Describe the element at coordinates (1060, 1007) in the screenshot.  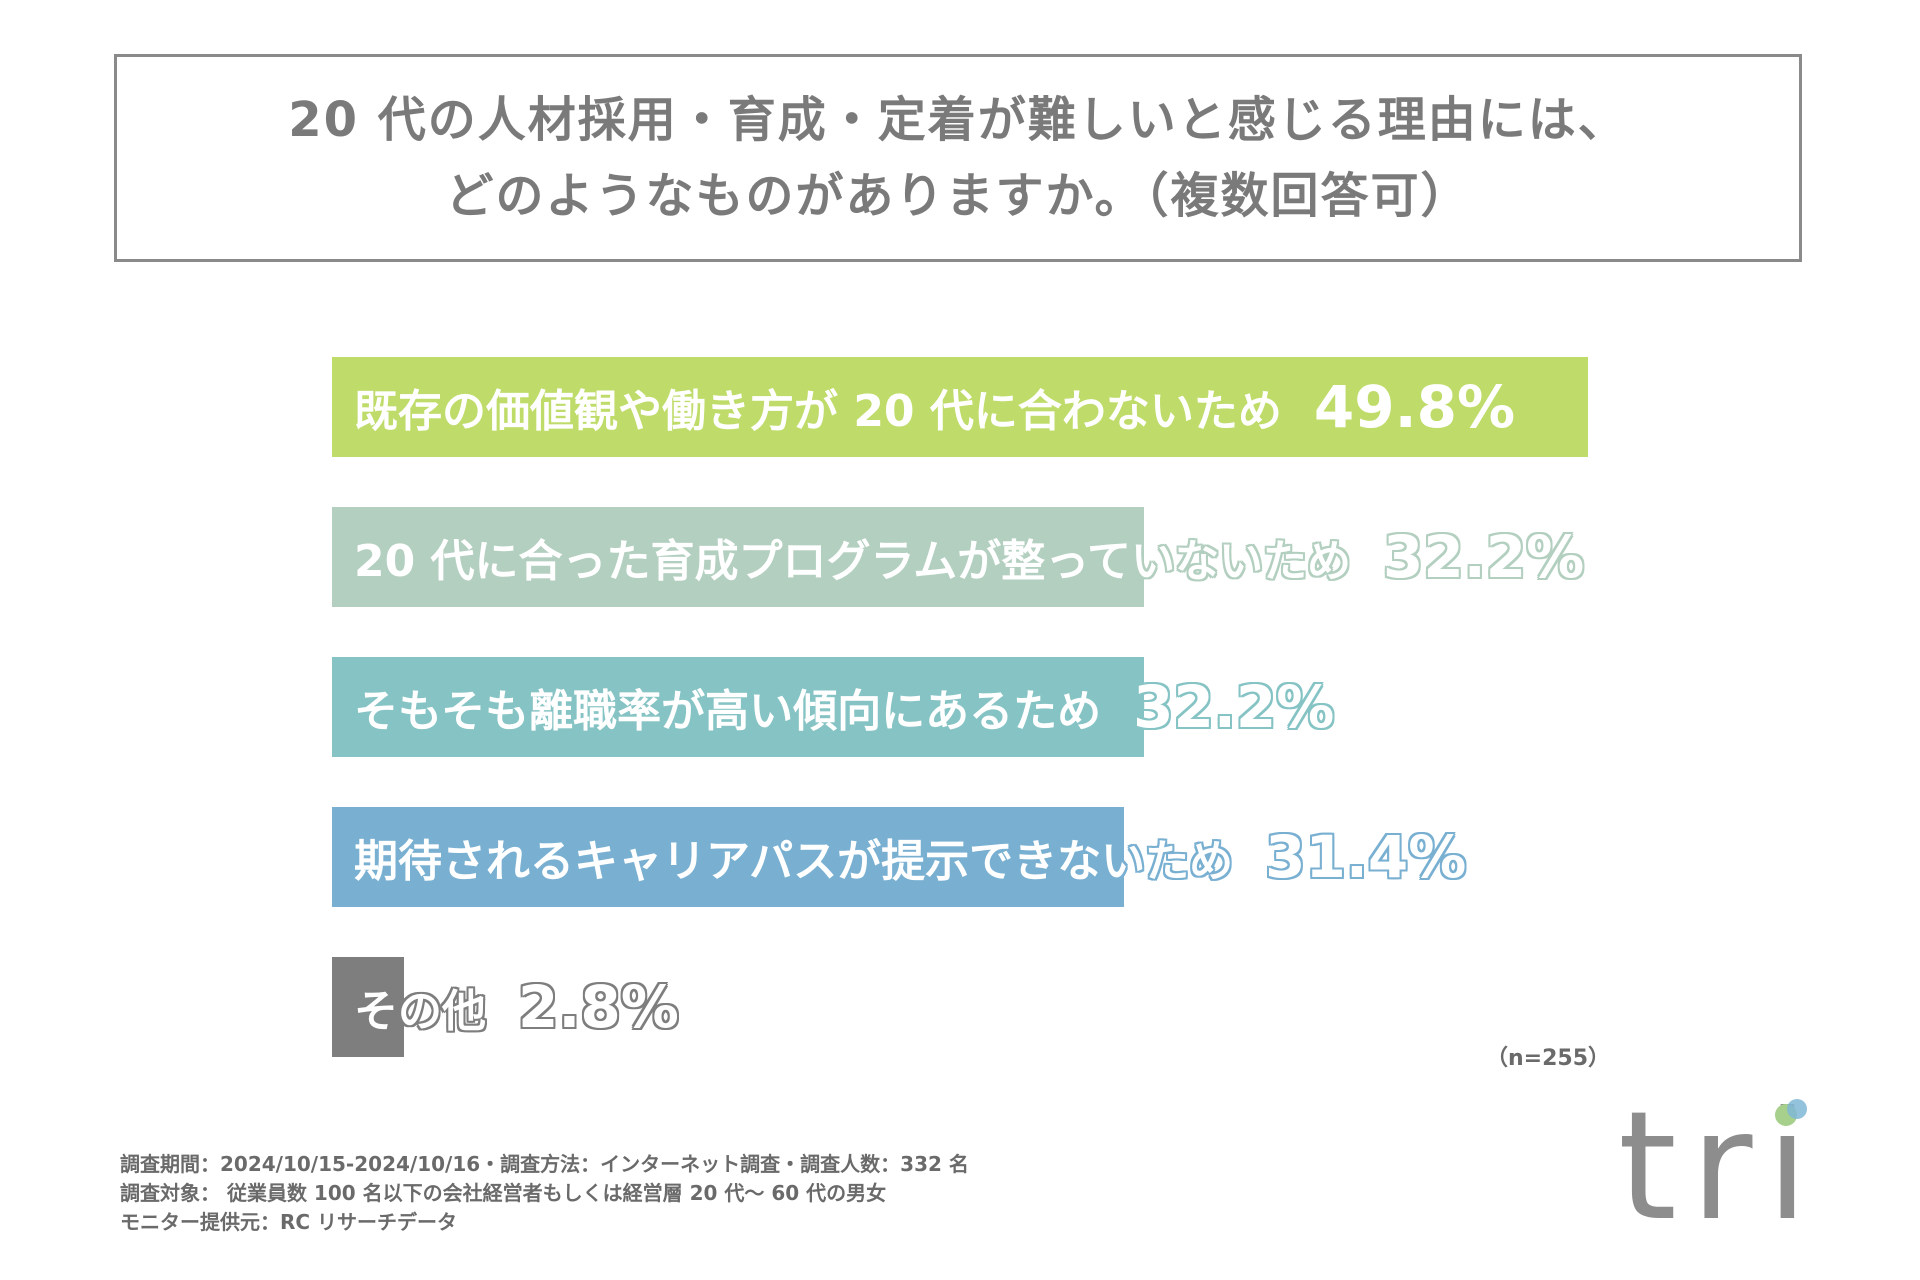
I see `bar-row-5: その他 2.8%` at that location.